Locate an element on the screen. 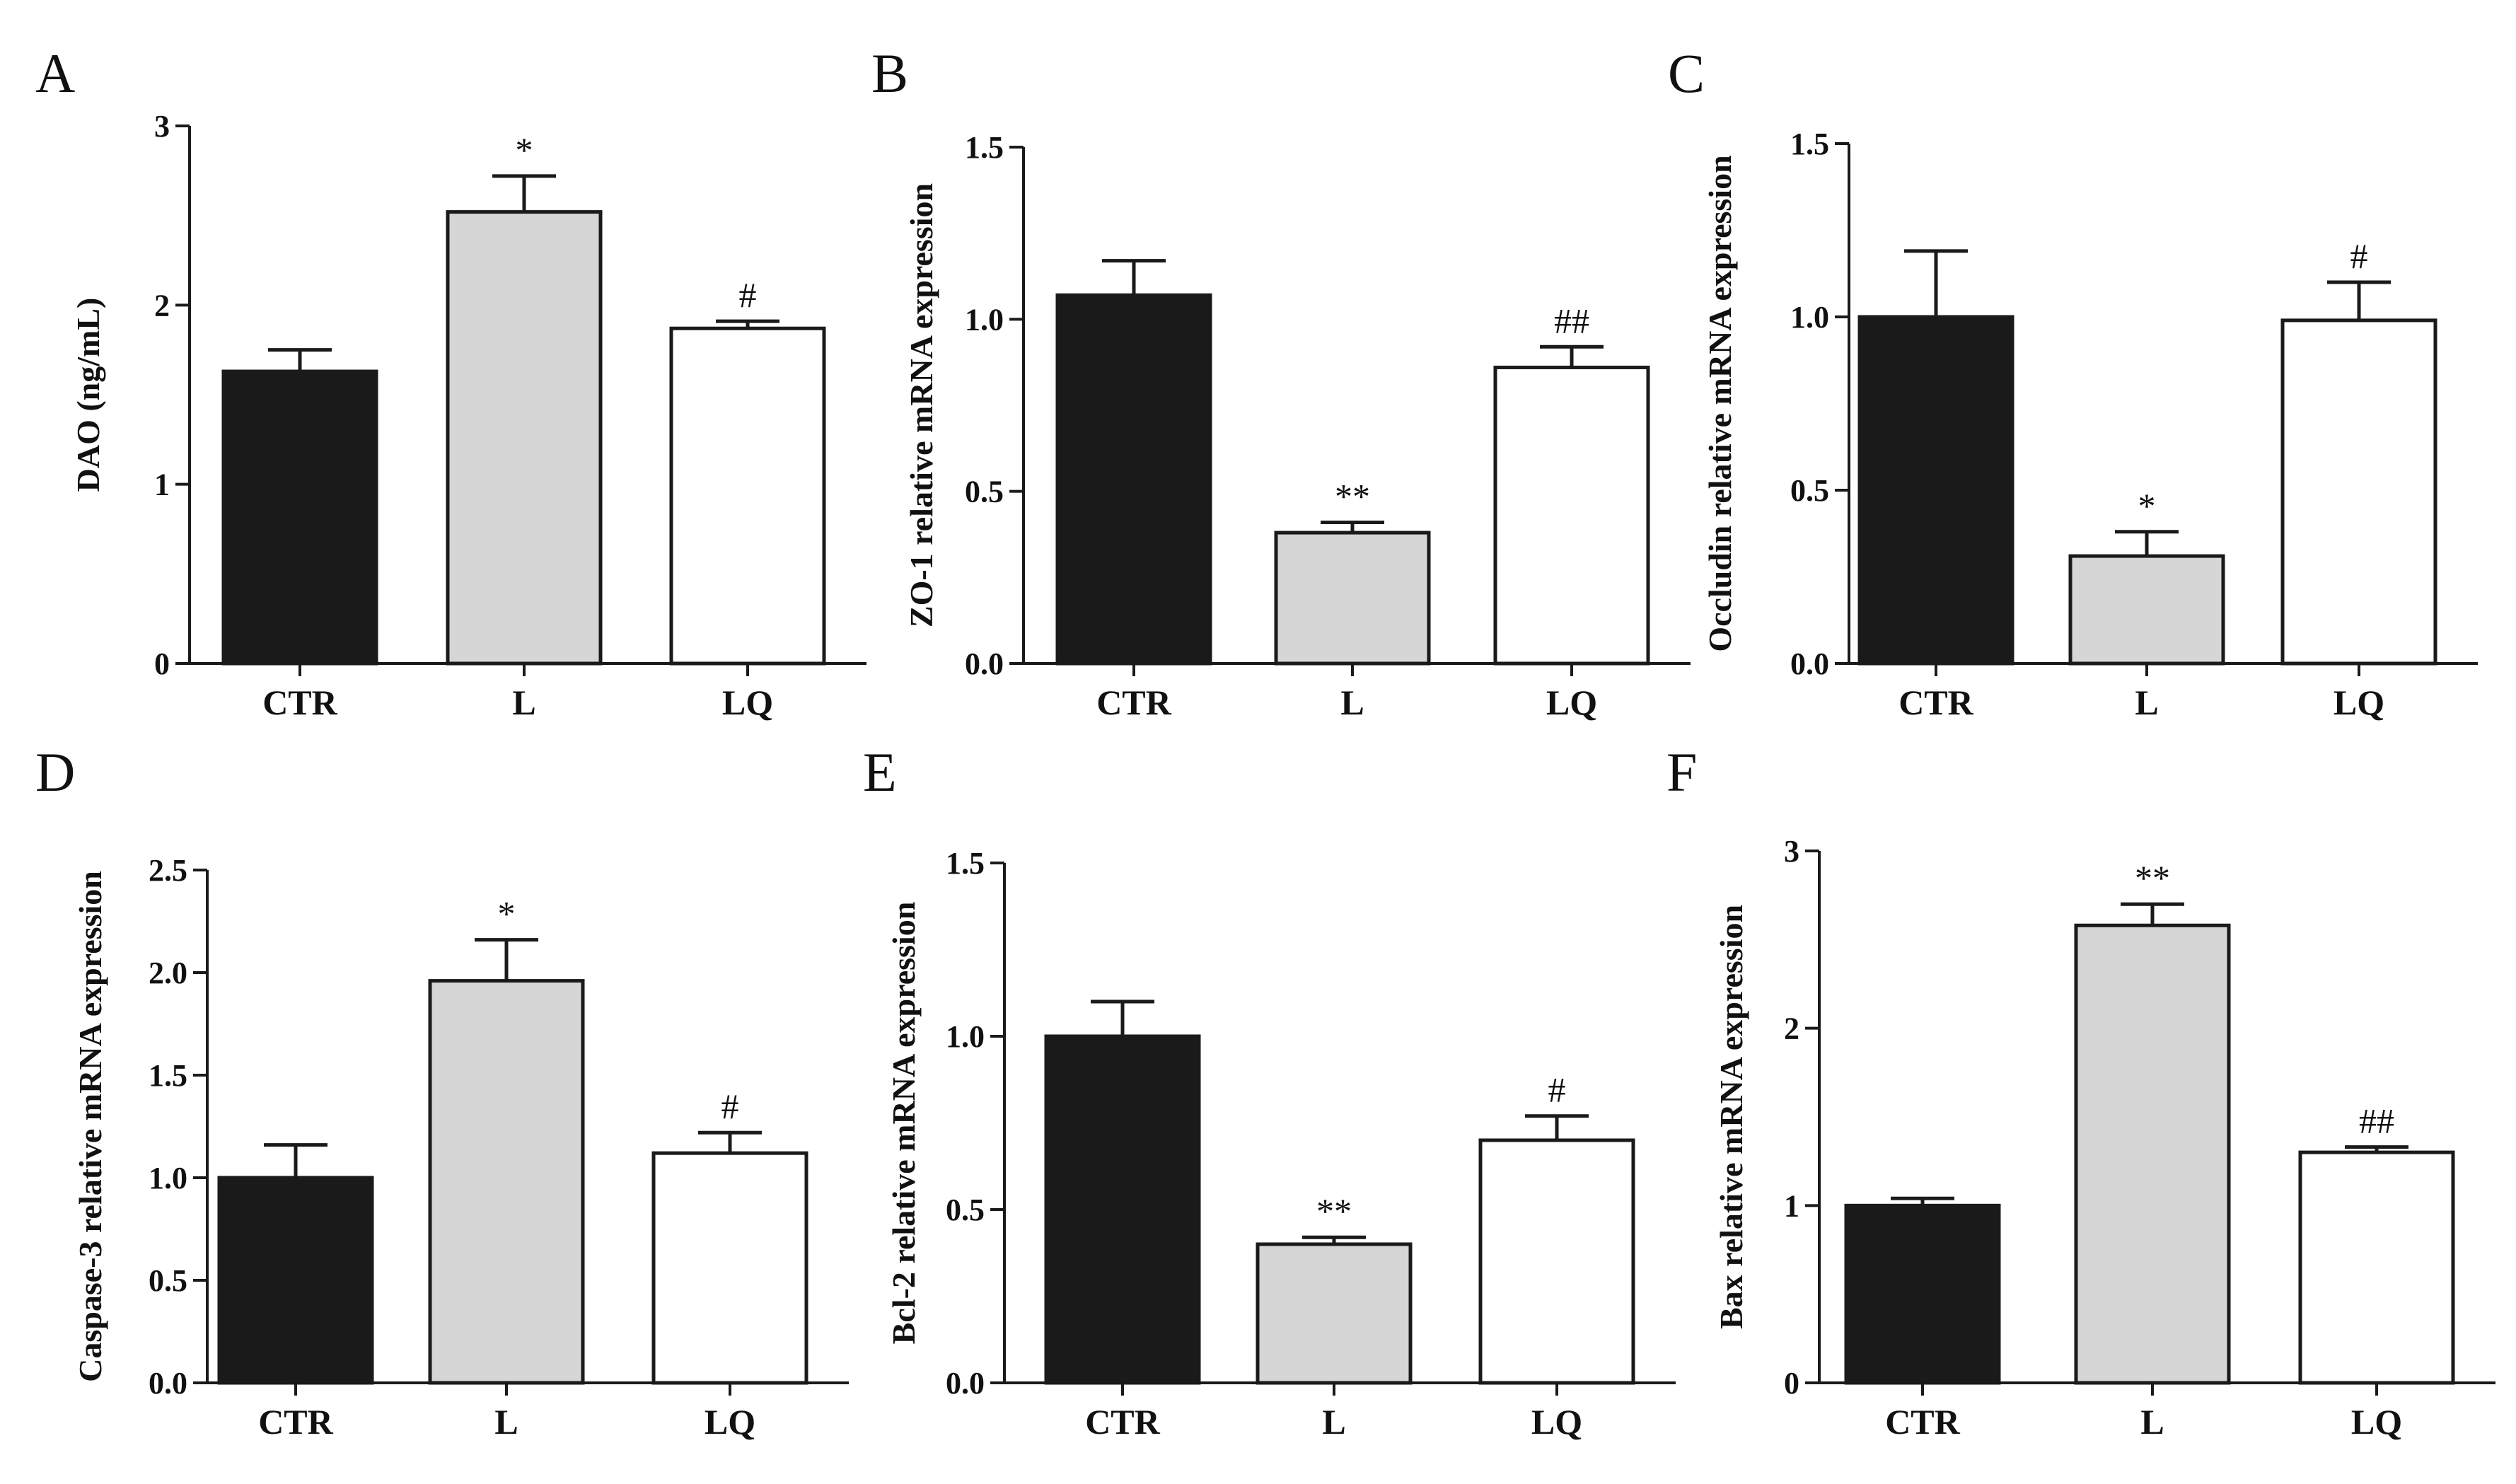 Image resolution: width=2516 pixels, height=1484 pixels. panel-letter: F is located at coordinates (1681, 772).